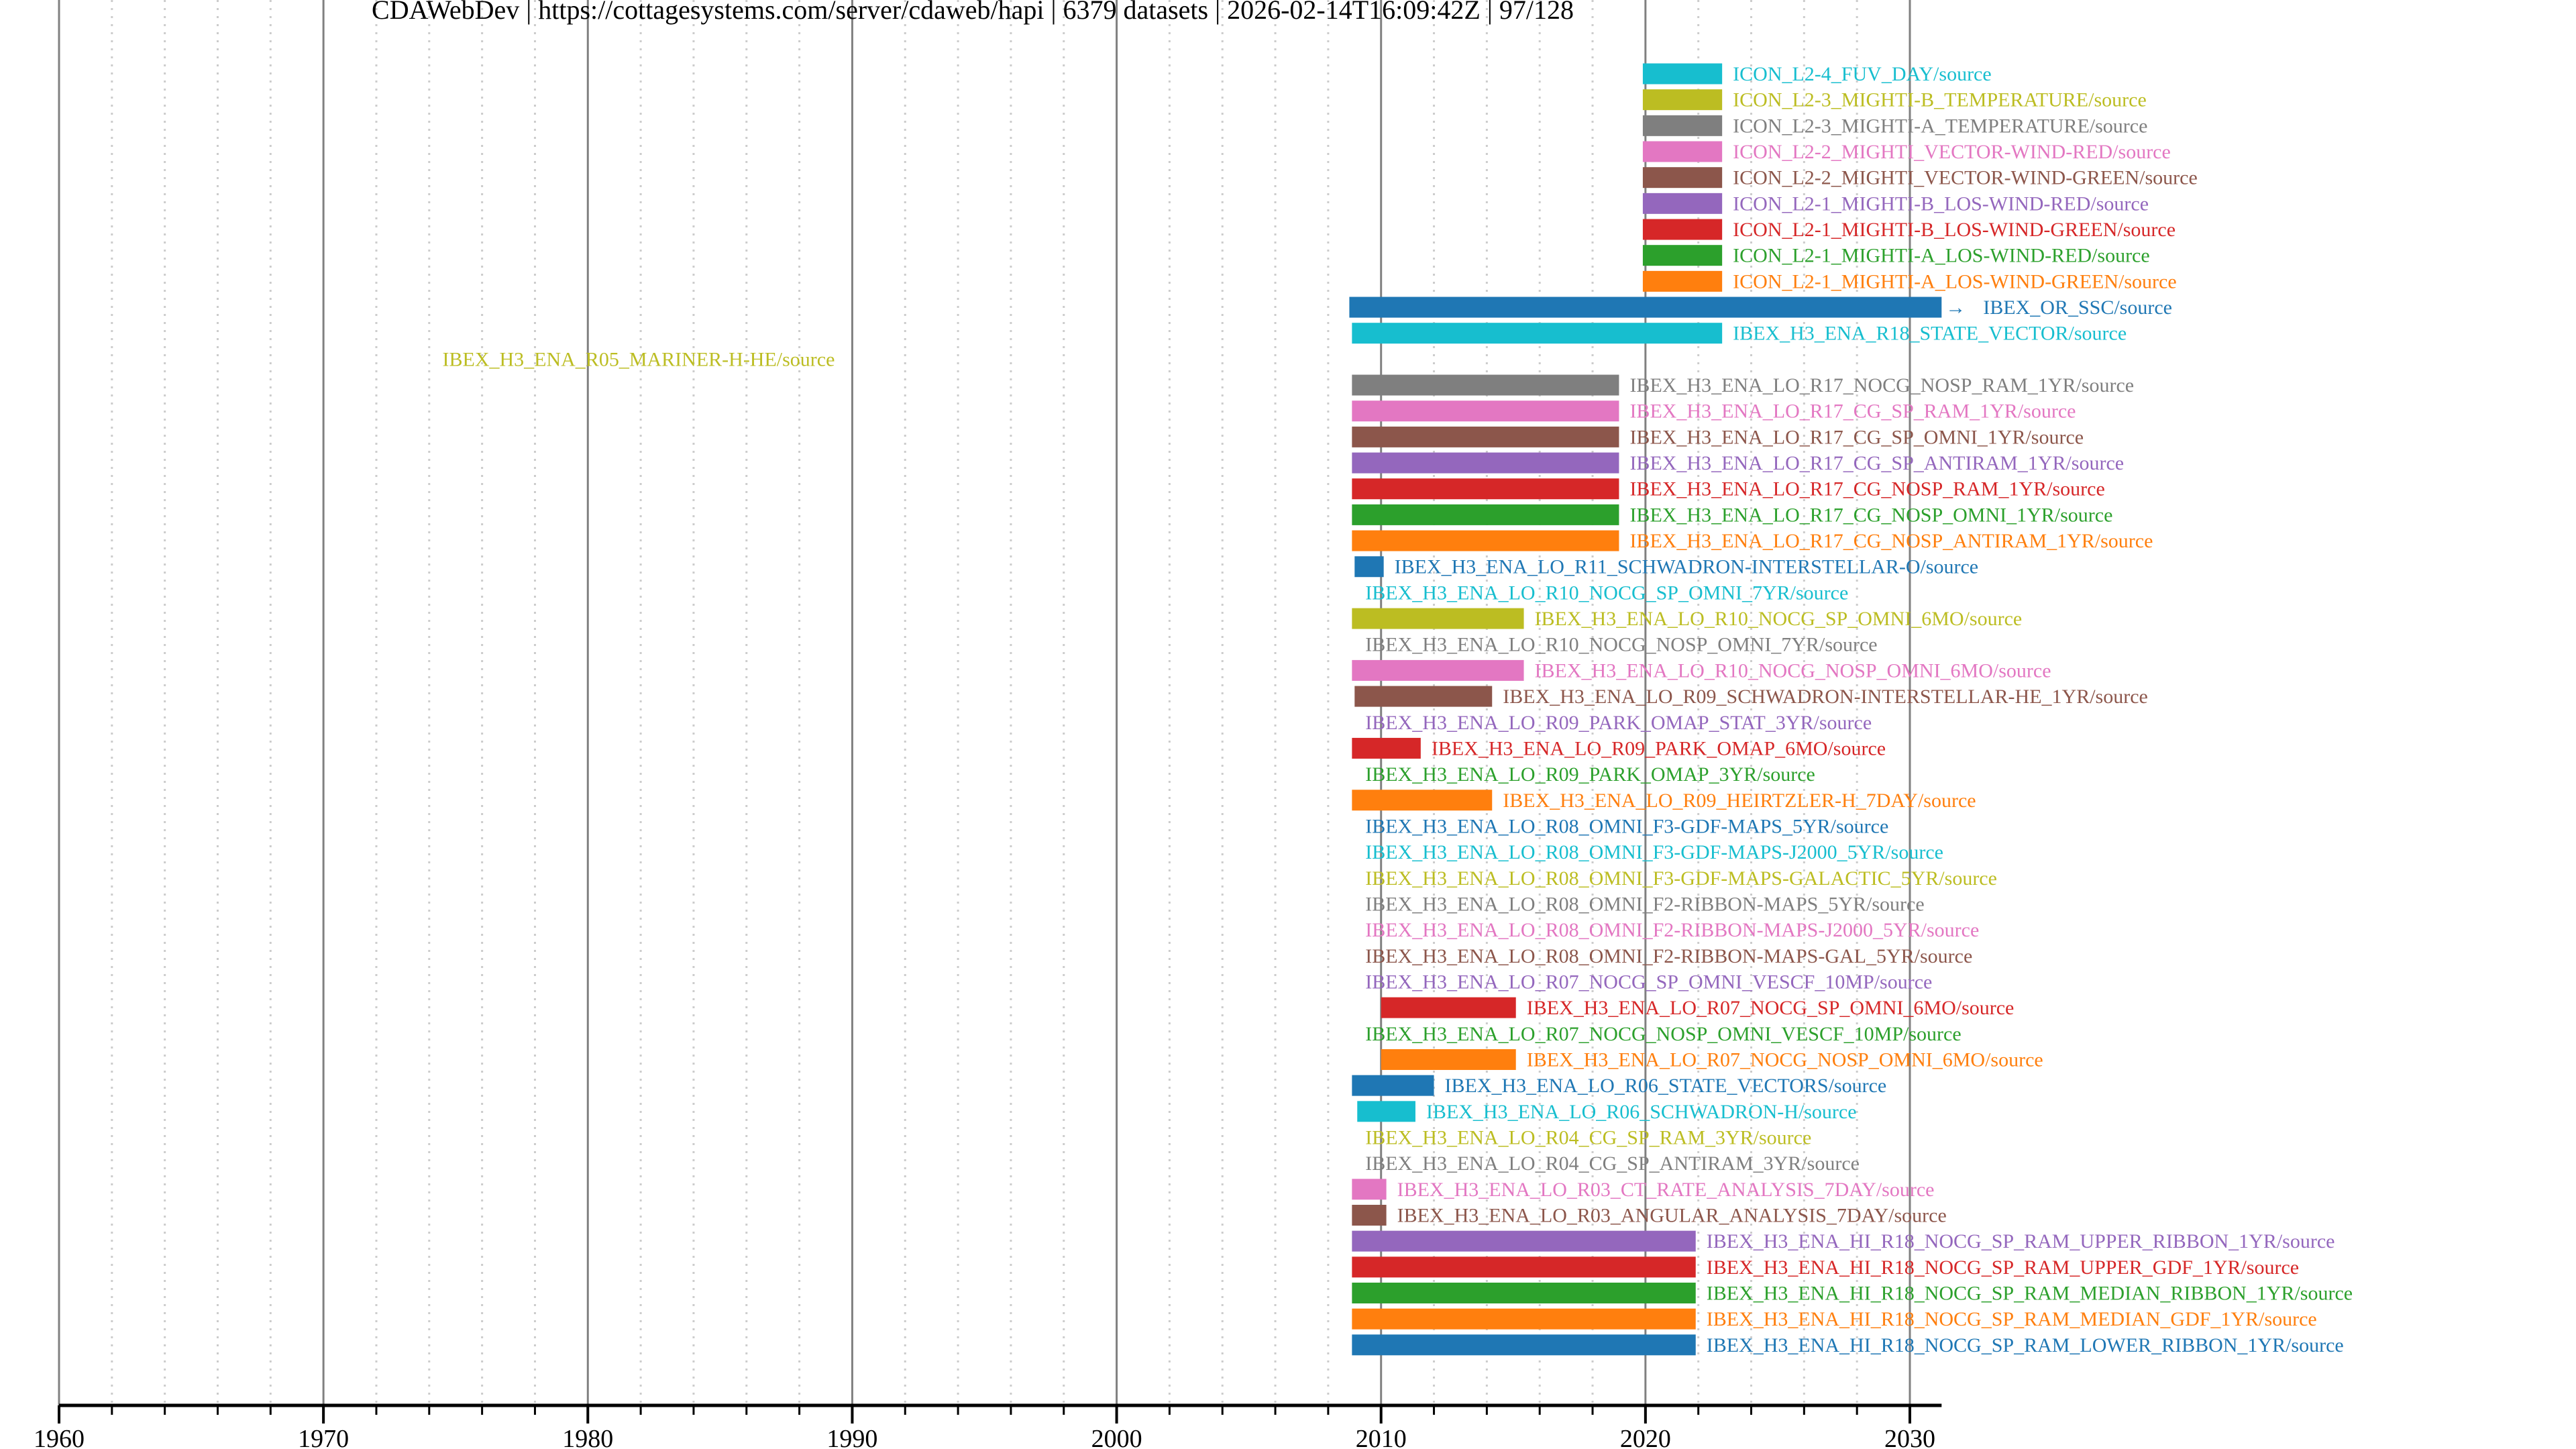  I want to click on x-tick-label: 1980, so click(587, 1437).